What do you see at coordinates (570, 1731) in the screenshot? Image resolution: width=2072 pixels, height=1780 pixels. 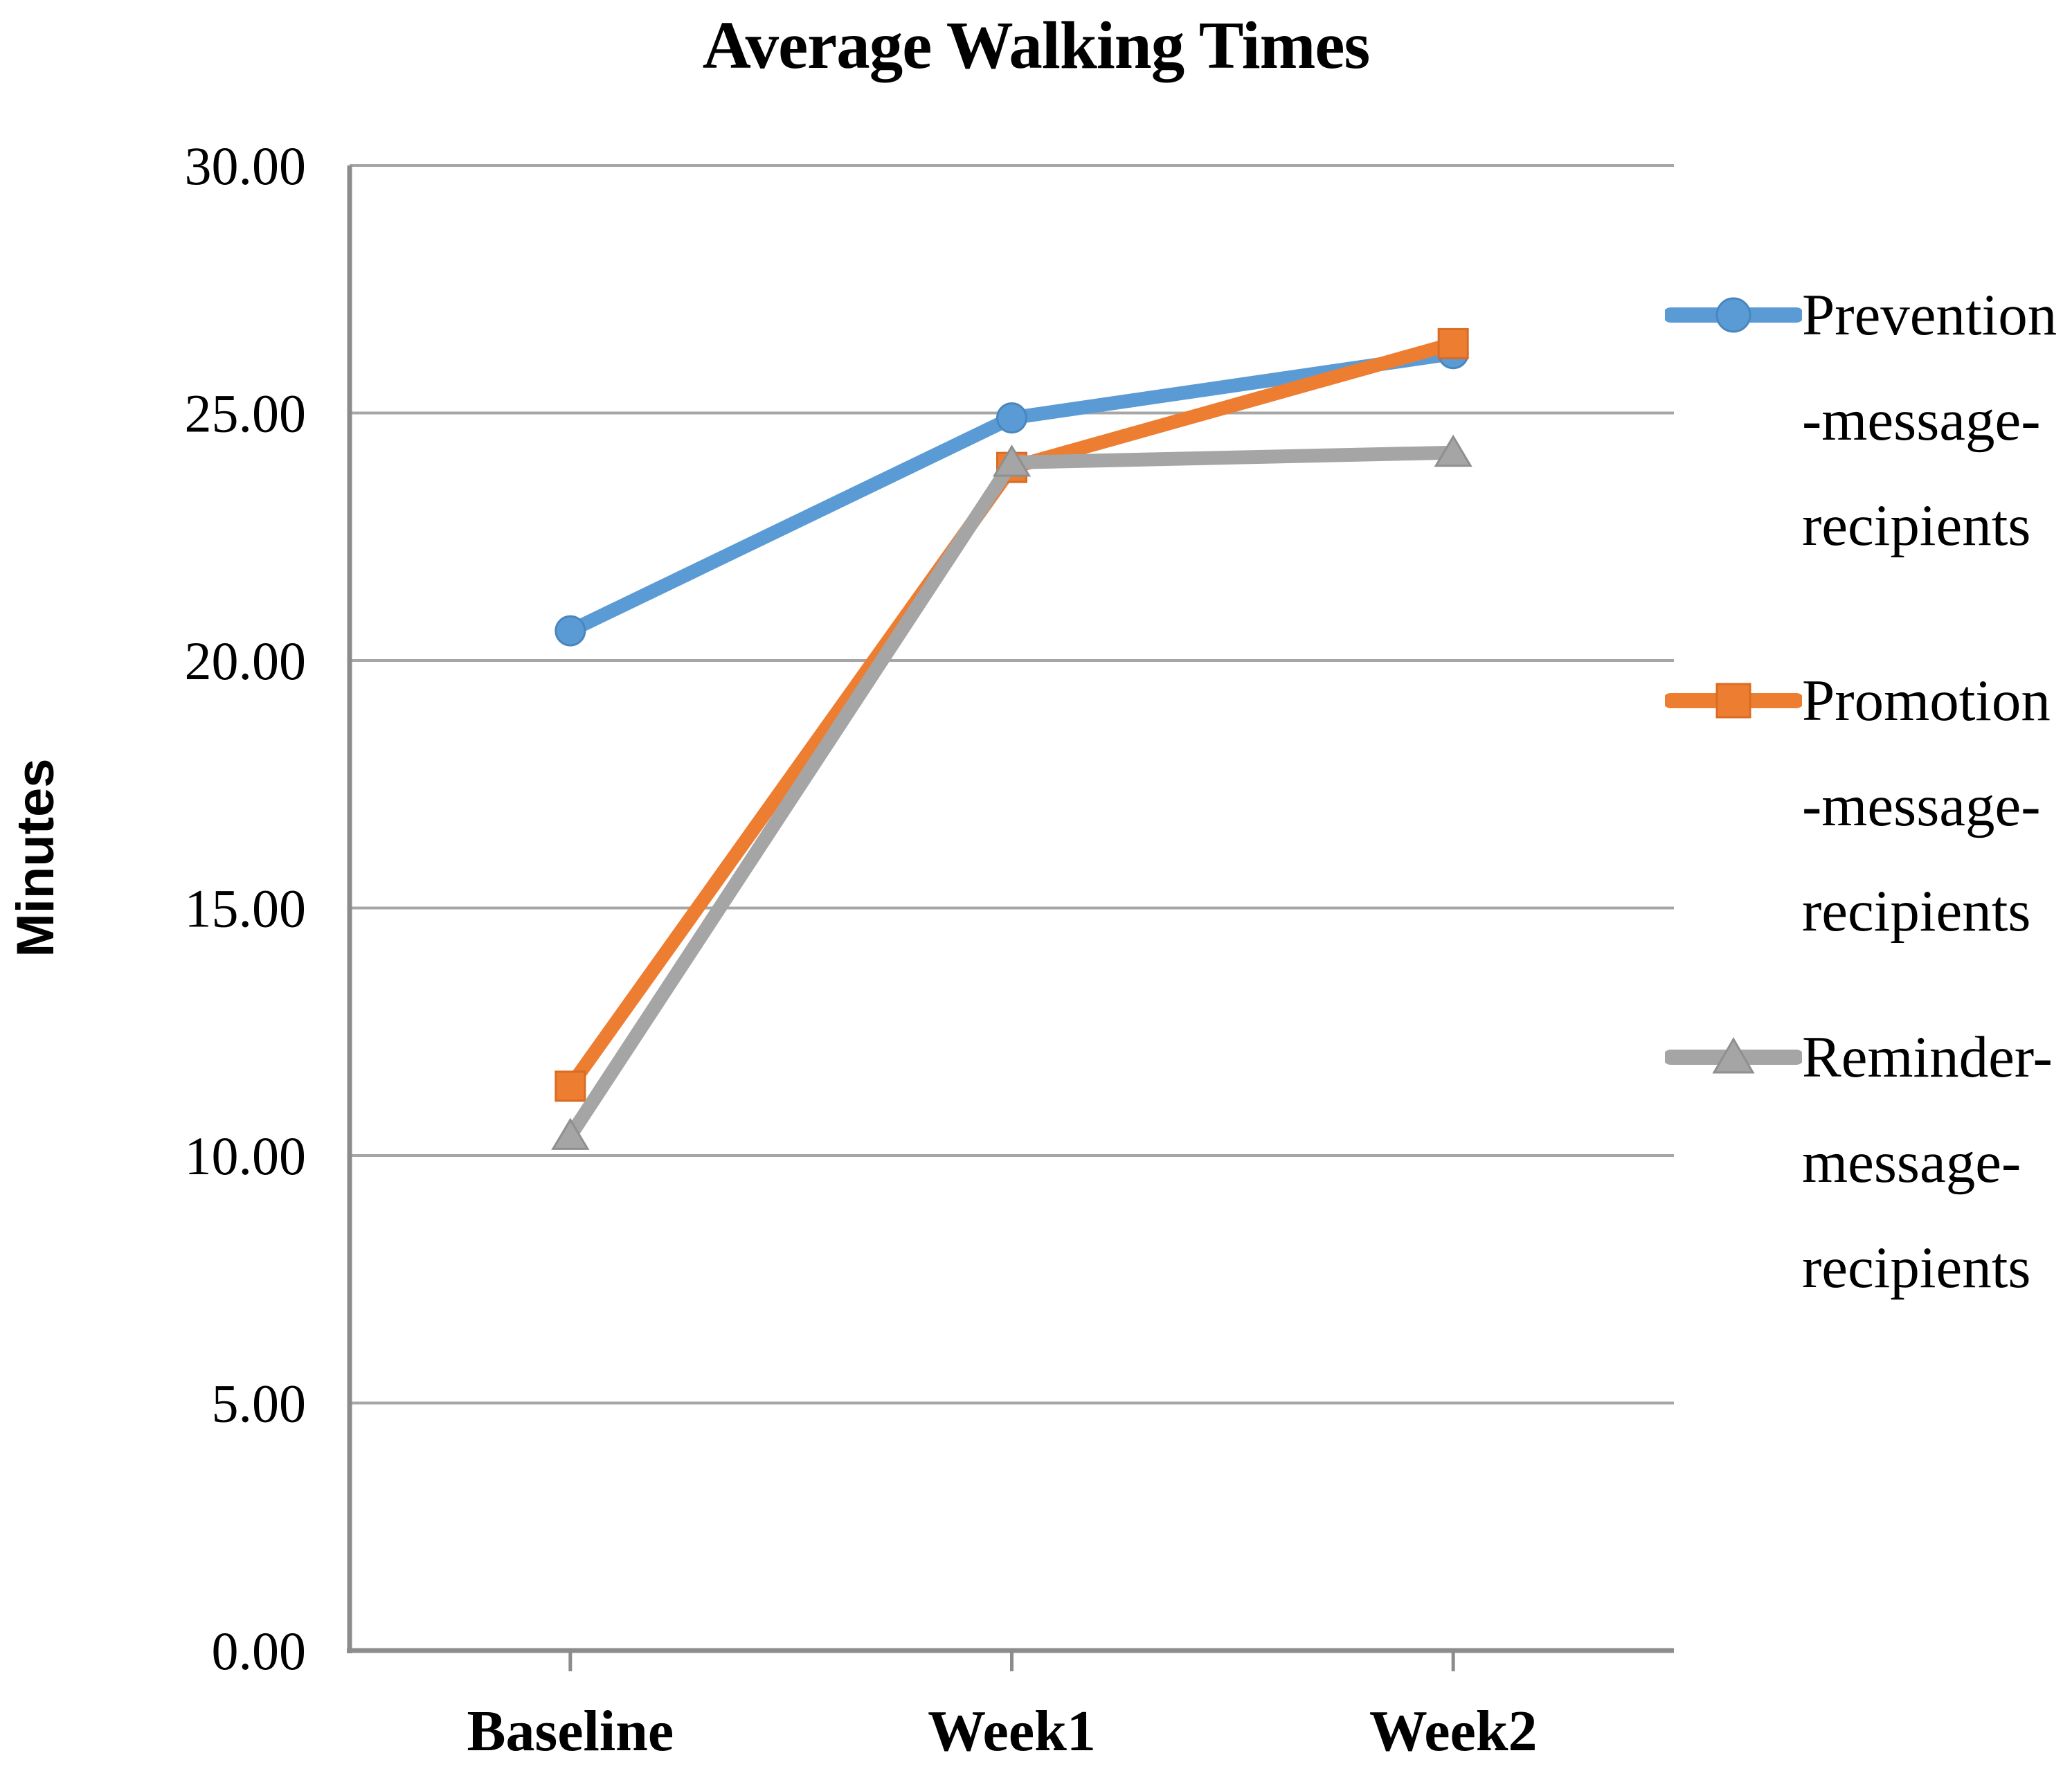 I see `x-category-label: Baseline` at bounding box center [570, 1731].